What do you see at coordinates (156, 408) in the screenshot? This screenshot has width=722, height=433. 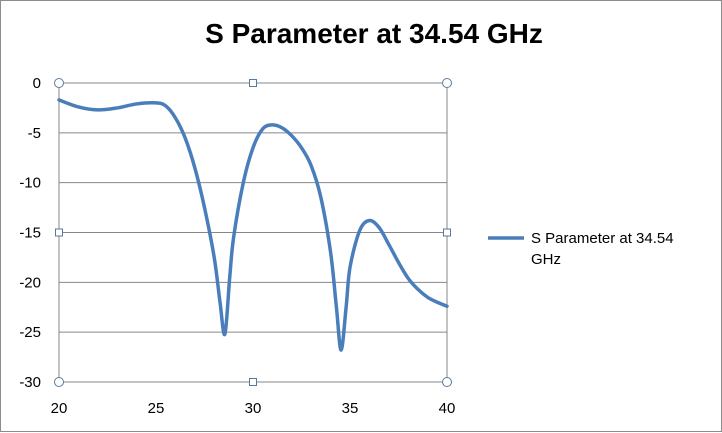 I see `x-tick-label: 25` at bounding box center [156, 408].